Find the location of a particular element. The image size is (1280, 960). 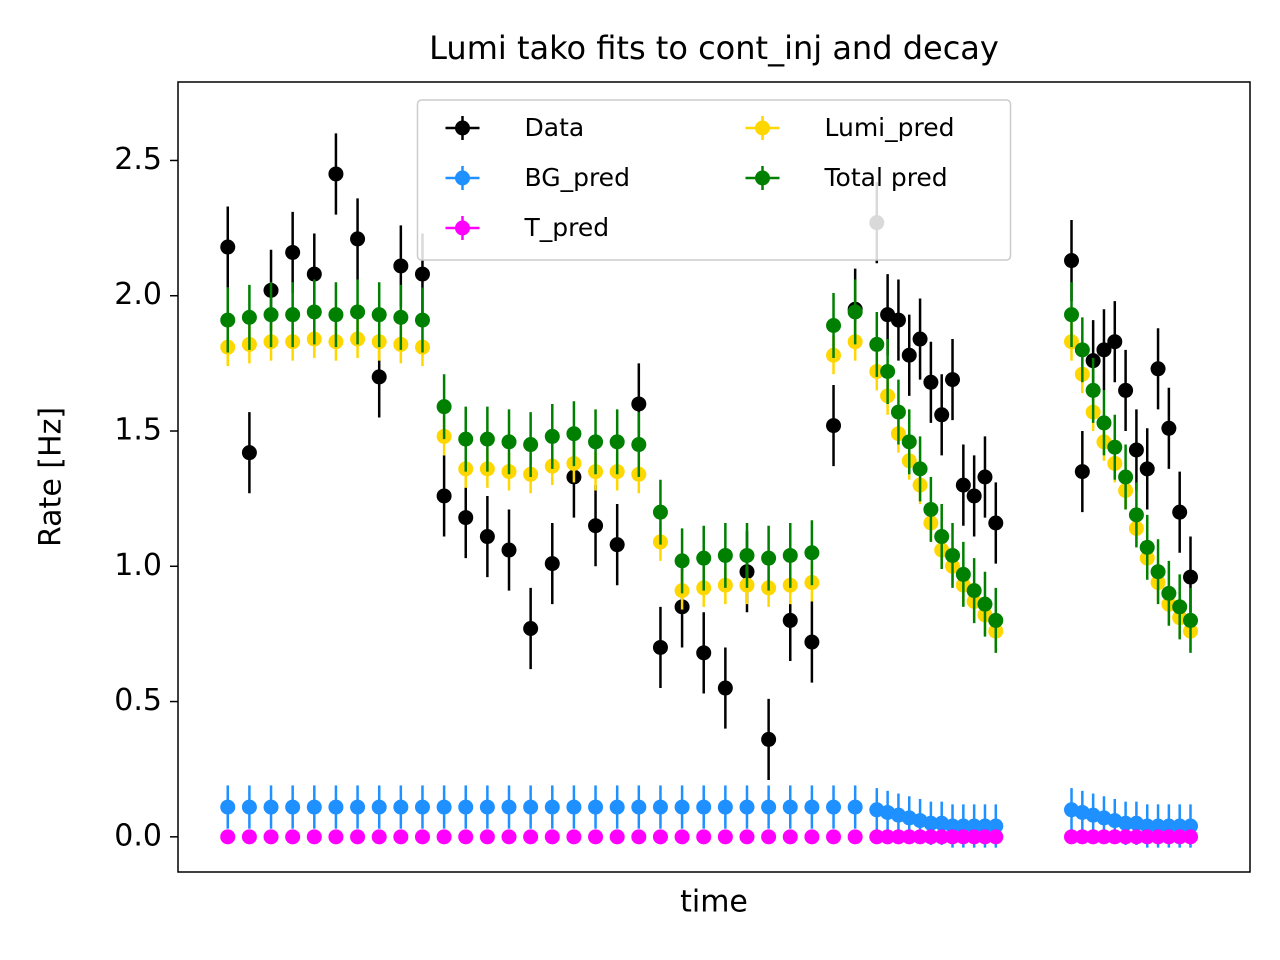

y-tick-label: 2.0 is located at coordinates (138, 294).